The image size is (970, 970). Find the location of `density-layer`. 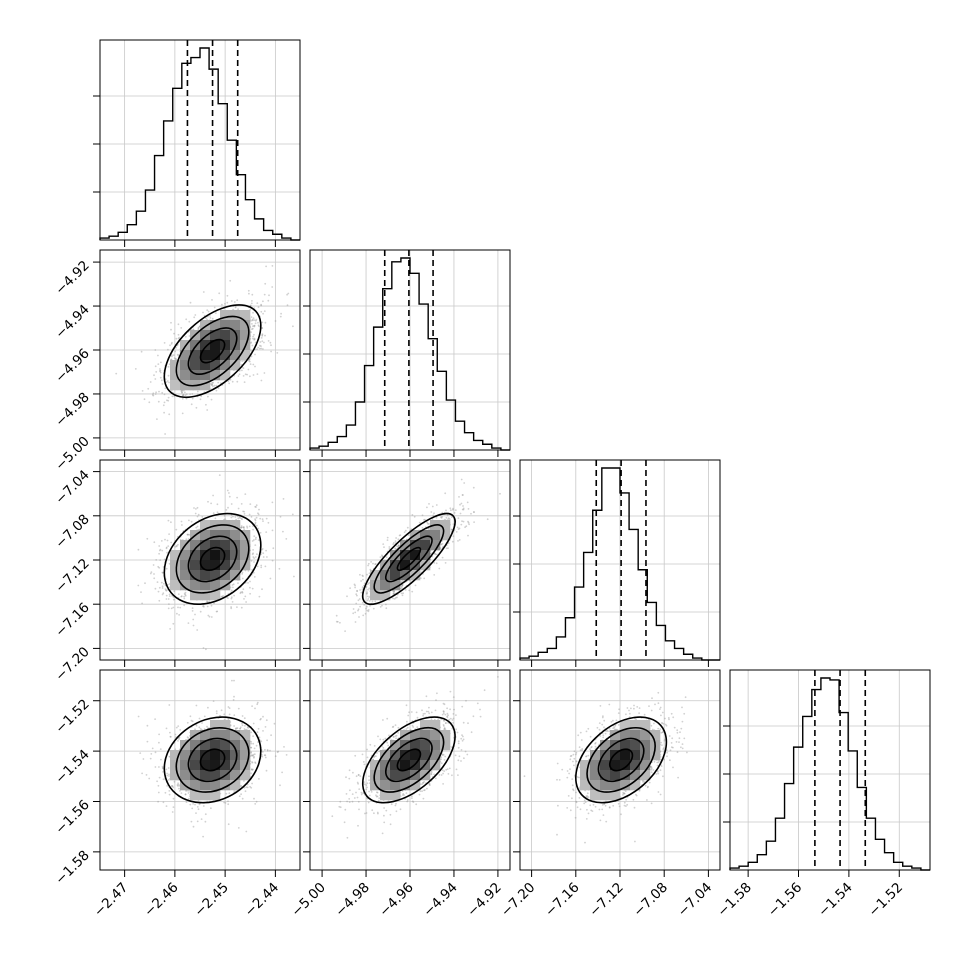

density-layer is located at coordinates (204, 350).